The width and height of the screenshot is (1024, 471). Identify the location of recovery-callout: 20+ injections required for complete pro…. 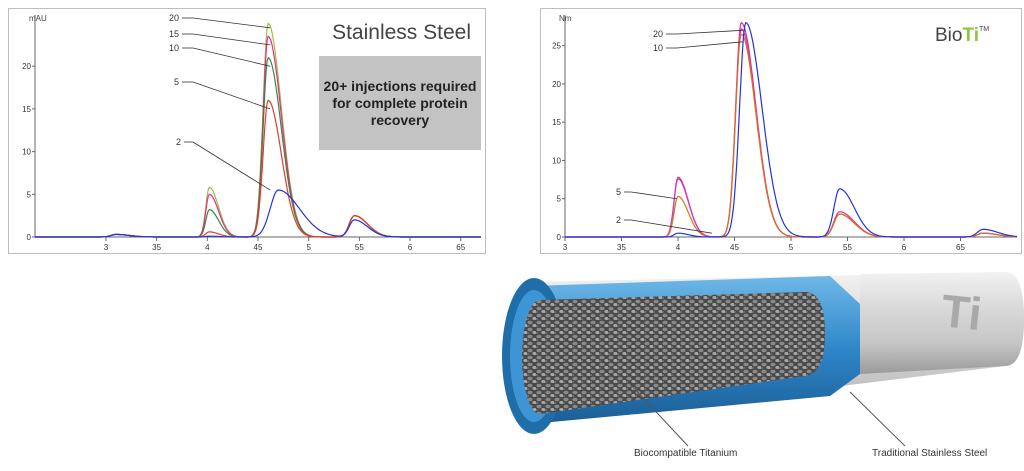
(400, 103).